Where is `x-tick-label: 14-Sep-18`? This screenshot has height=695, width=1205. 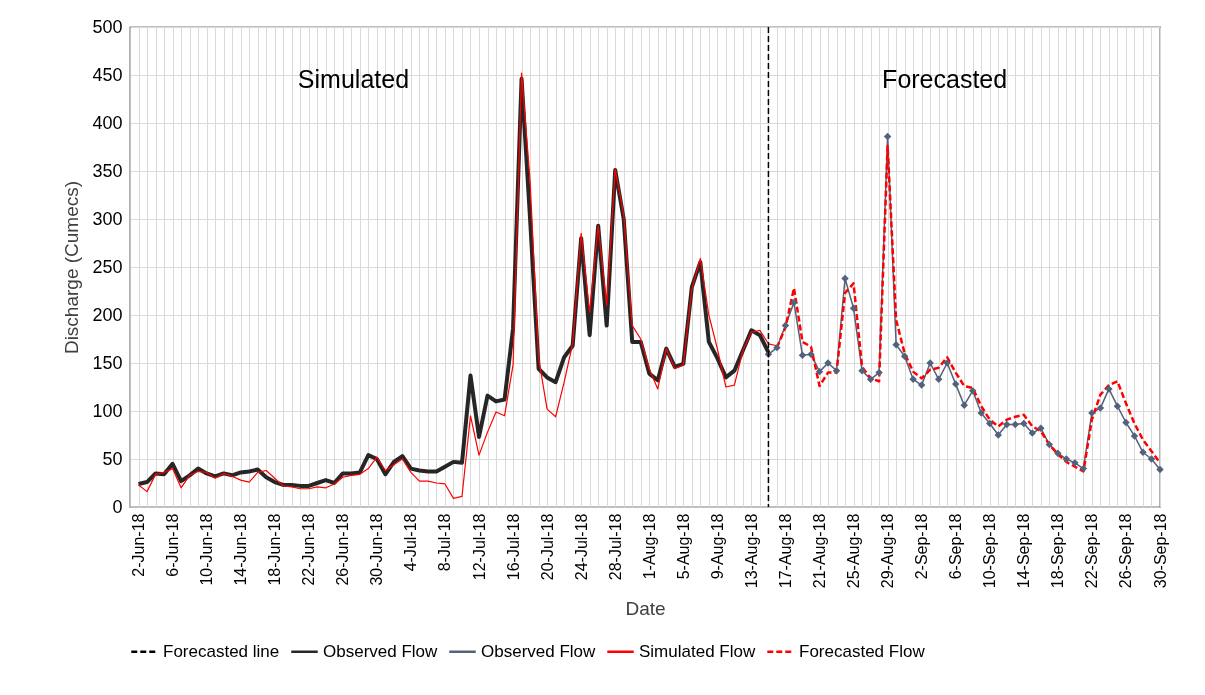 x-tick-label: 14-Sep-18 is located at coordinates (1024, 551).